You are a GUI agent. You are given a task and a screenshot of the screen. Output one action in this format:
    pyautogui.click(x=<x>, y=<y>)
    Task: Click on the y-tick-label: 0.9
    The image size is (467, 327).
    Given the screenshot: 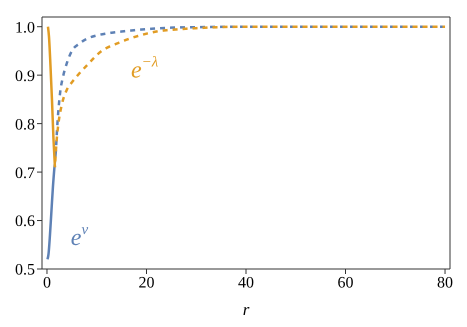 What is the action you would take?
    pyautogui.click(x=25, y=76)
    